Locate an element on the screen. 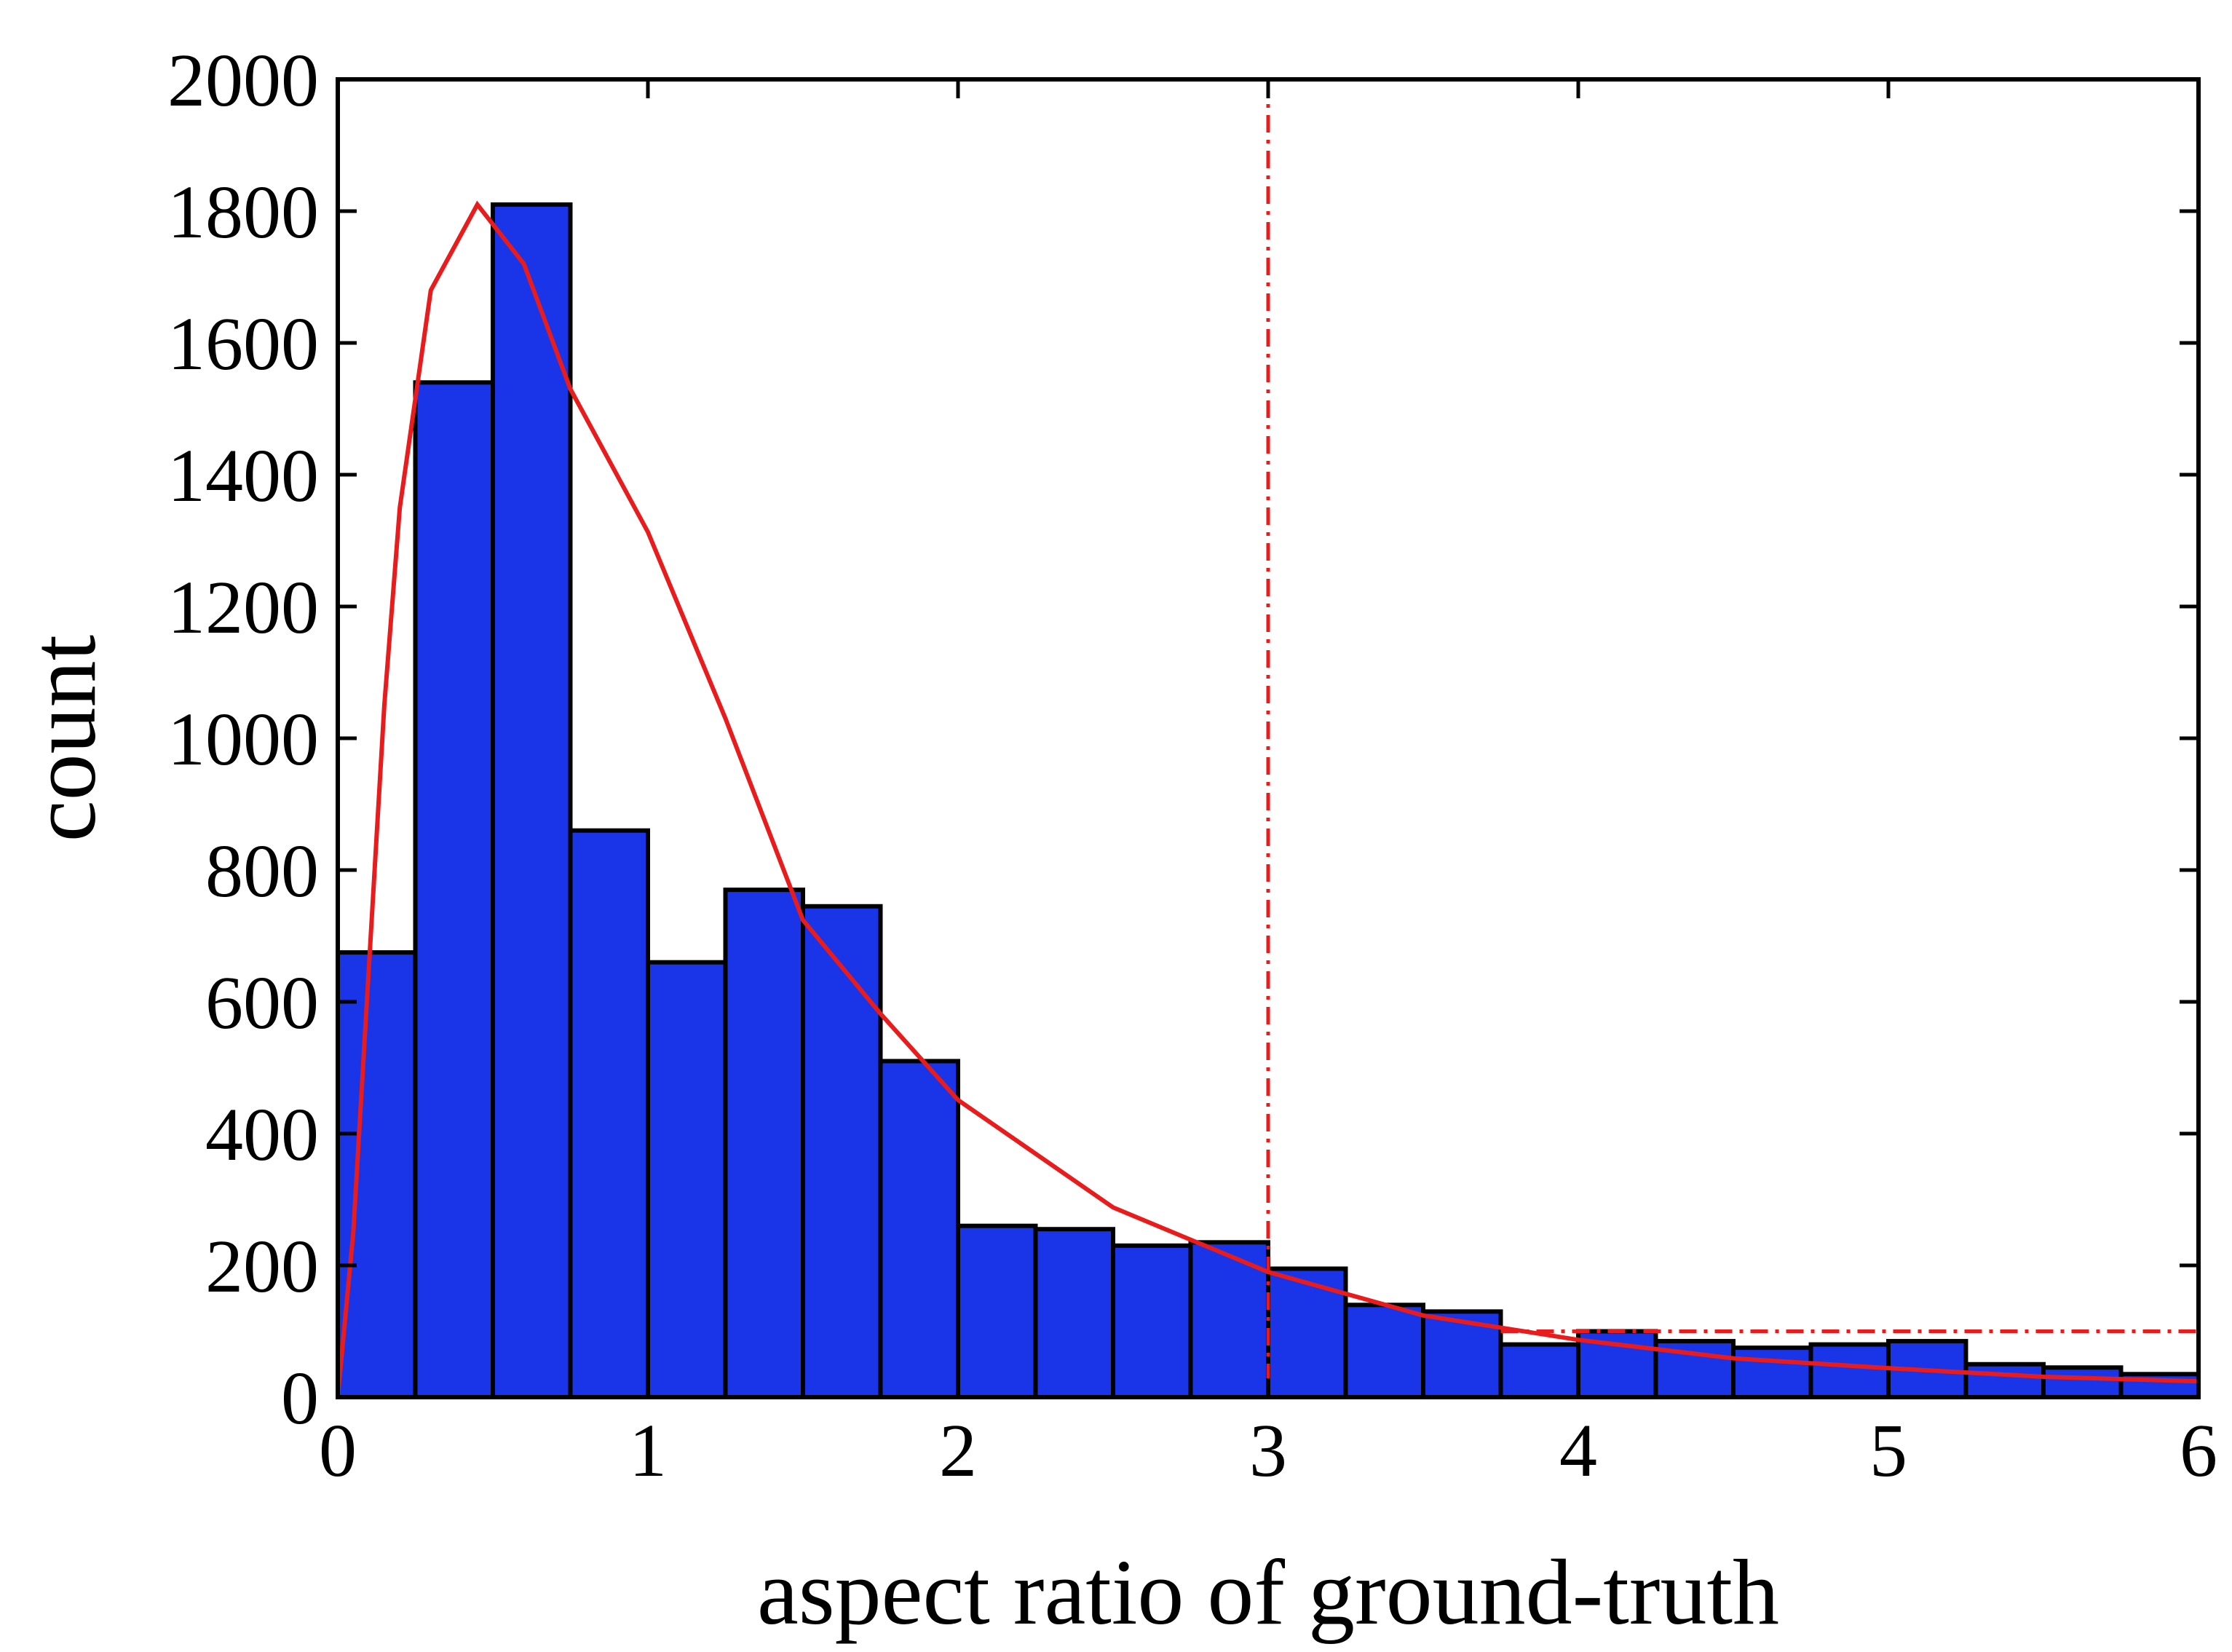 The width and height of the screenshot is (2232, 1652). y-tick-label: 600 is located at coordinates (262, 1003).